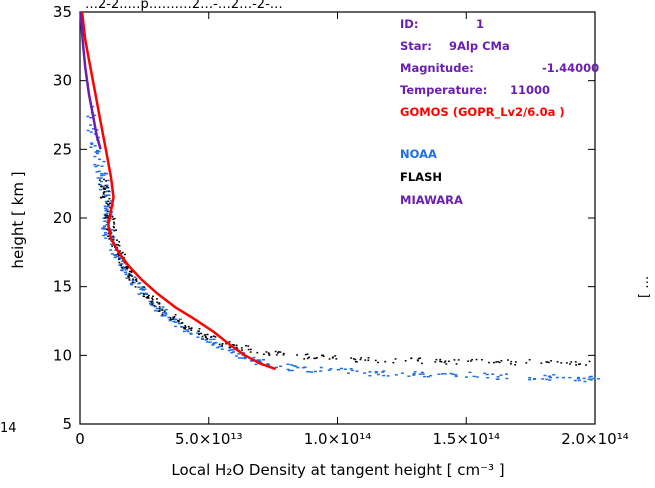 Image resolution: width=655 pixels, height=488 pixels. Describe the element at coordinates (482, 112) in the screenshot. I see `legend-gomos: GOMOS (GOPR_Lv2/6.0a )` at that location.